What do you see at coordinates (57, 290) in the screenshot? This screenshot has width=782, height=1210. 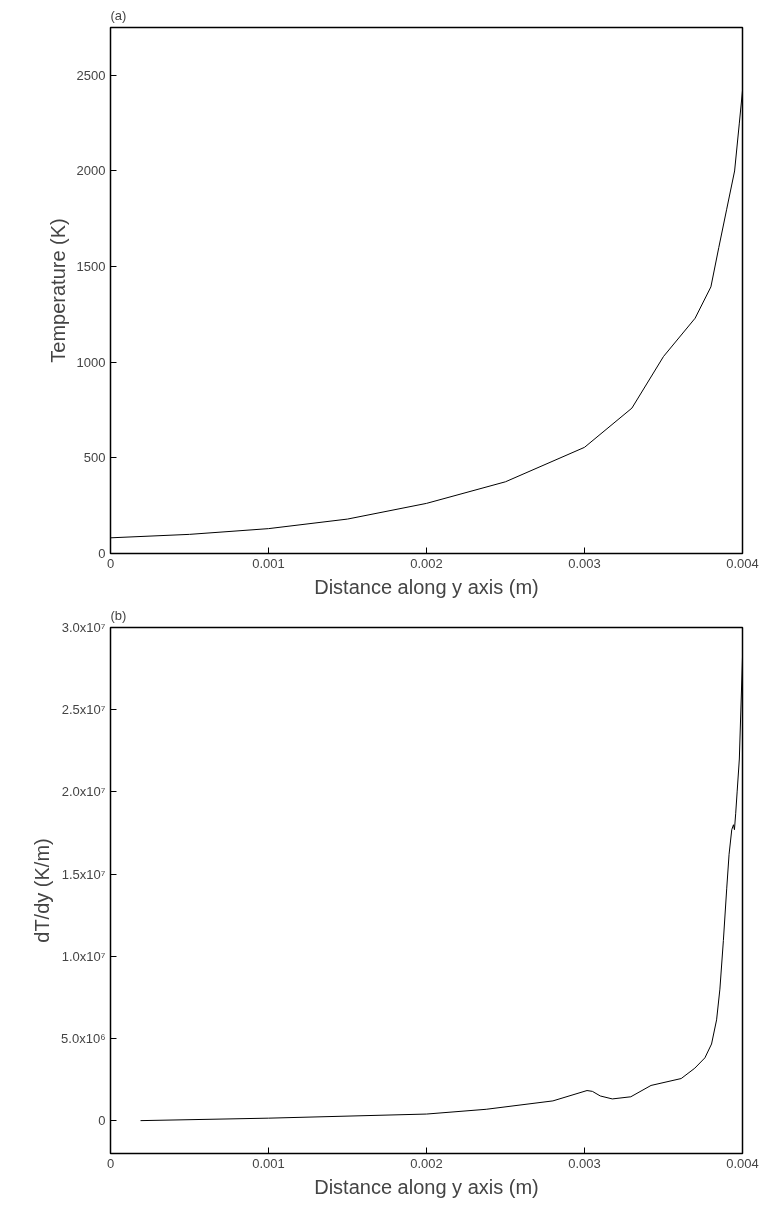 I see `y-axis-title: Temperature (K)` at bounding box center [57, 290].